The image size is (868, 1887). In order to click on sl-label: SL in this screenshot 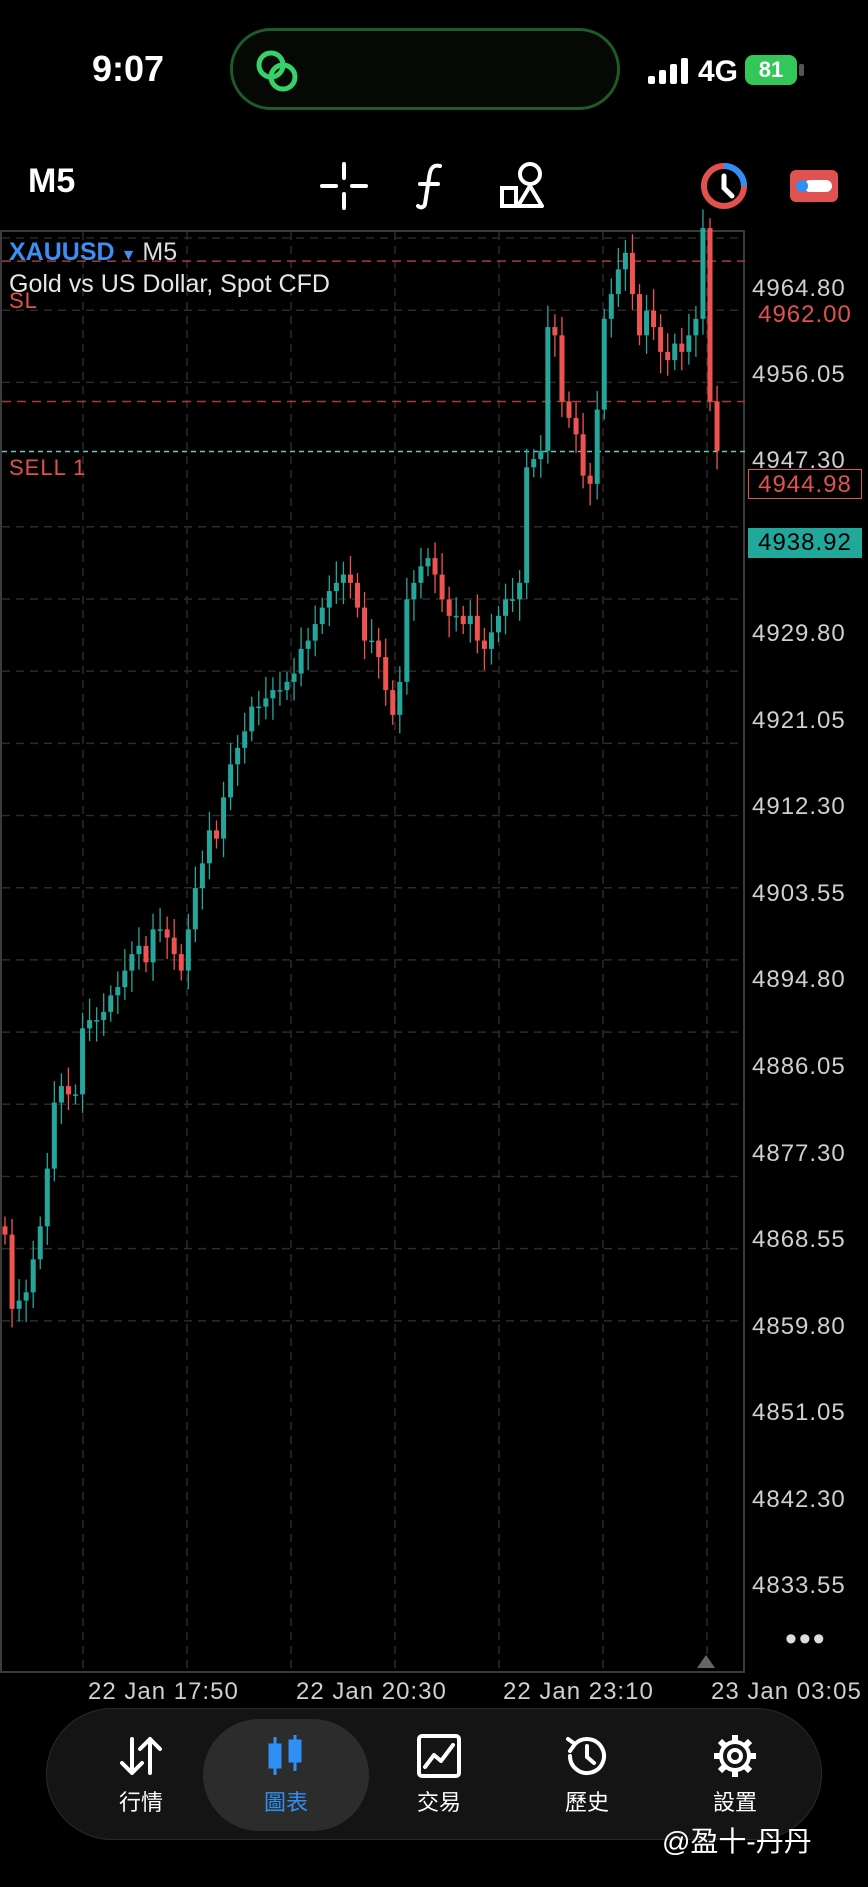, I will do `click(23, 300)`.